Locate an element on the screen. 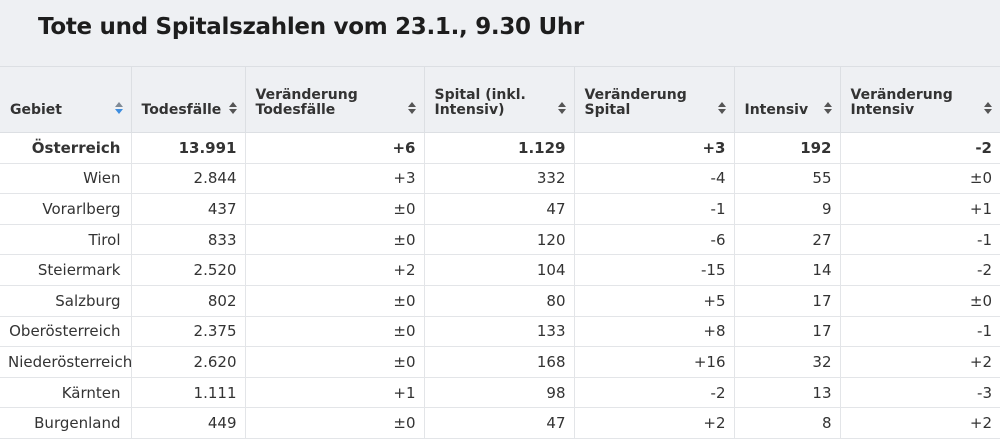 The image size is (1000, 439). value-cell: 47 is located at coordinates (498, 209).